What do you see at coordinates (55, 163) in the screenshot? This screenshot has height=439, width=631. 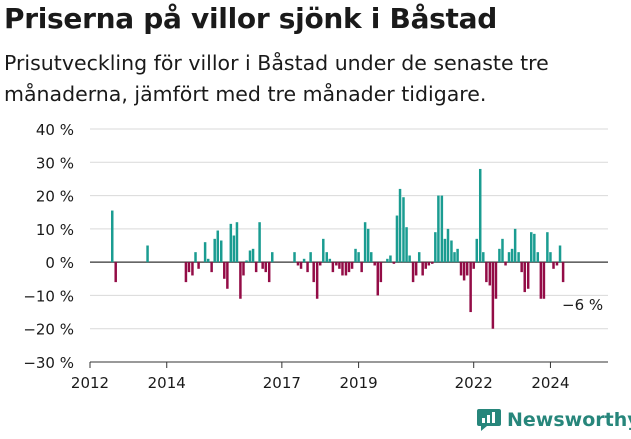 I see `y-tick-label: 30 %` at bounding box center [55, 163].